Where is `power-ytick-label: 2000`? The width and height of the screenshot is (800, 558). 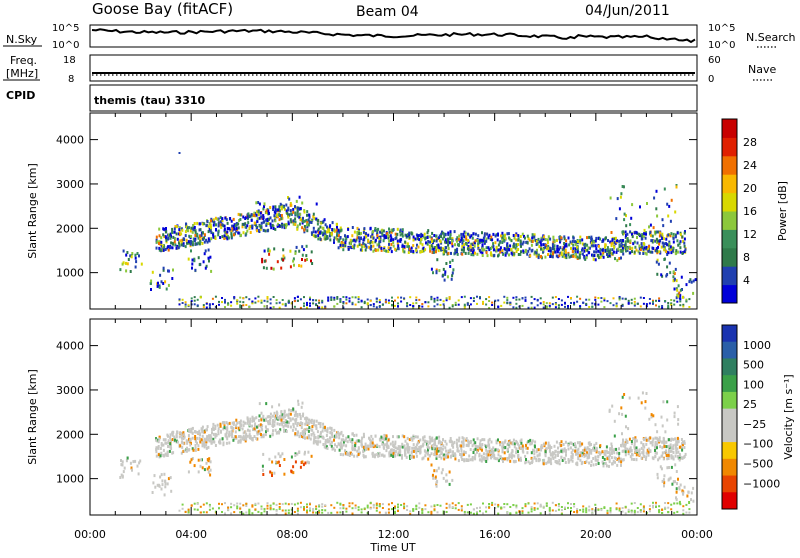 power-ytick-label: 2000 is located at coordinates (70, 228).